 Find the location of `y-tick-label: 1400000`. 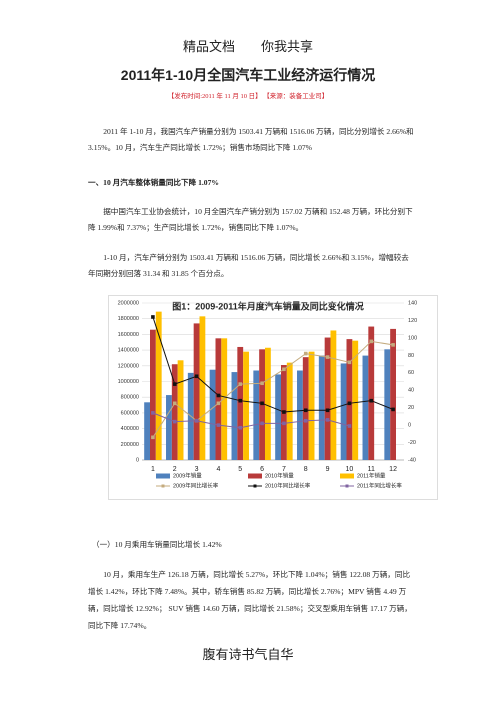

y-tick-label: 1400000 is located at coordinates (128, 351).